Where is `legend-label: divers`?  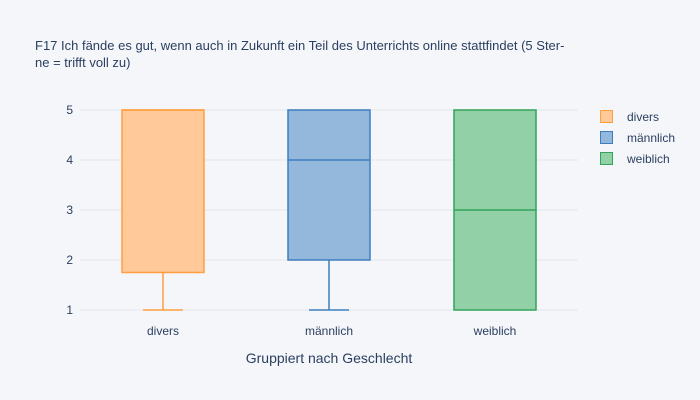
legend-label: divers is located at coordinates (643, 116).